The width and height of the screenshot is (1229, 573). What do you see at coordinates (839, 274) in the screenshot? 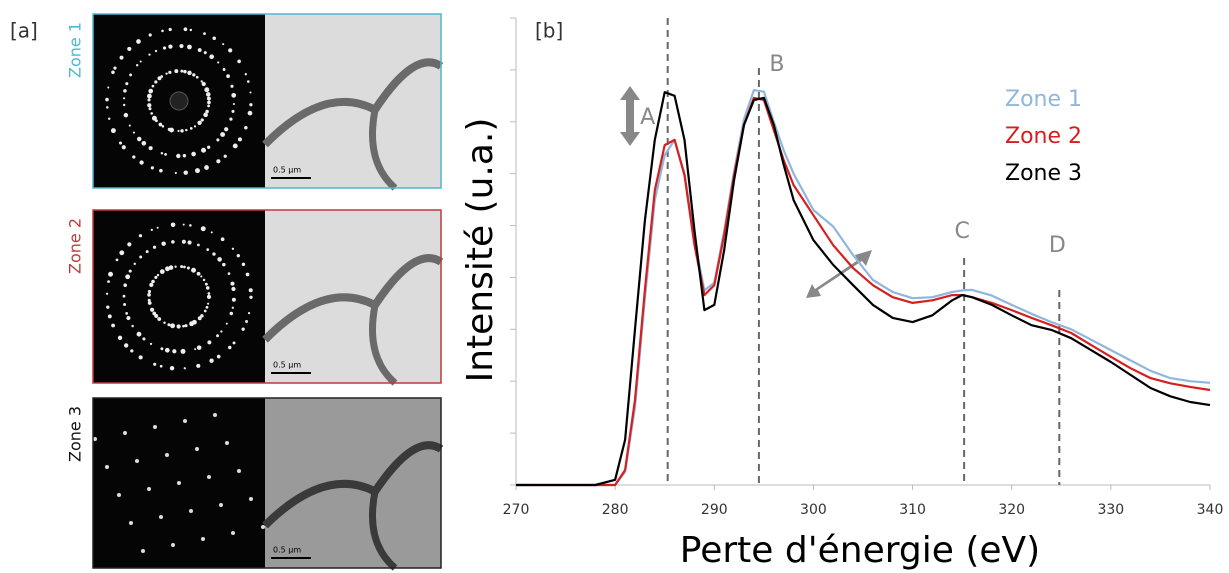
I see `arrow` at bounding box center [839, 274].